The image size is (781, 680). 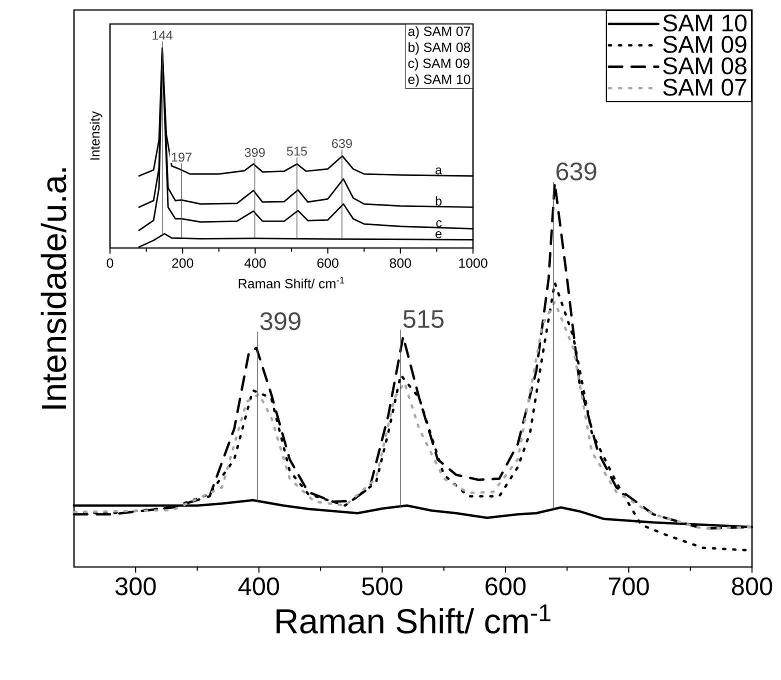 What do you see at coordinates (439, 201) in the screenshot?
I see `series-label: b` at bounding box center [439, 201].